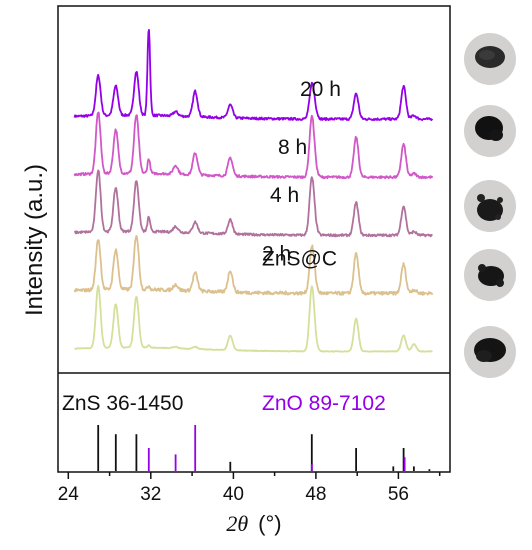 This screenshot has width=532, height=550. I want to click on x-tick-label-24: 24, so click(69, 494).